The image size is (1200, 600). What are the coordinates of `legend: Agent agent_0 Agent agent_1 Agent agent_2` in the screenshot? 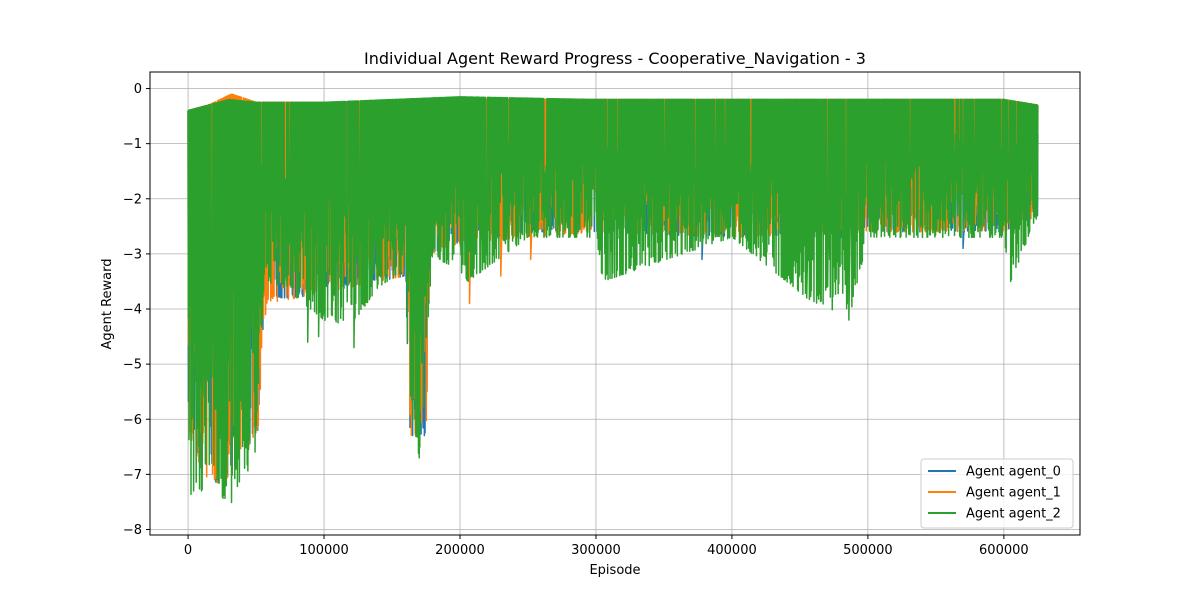 It's located at (997, 493).